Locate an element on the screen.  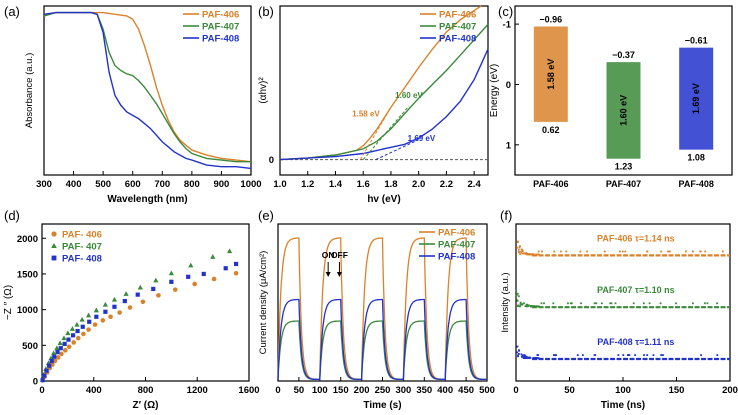
panel-e-xtick-label: 100 is located at coordinates (320, 390).